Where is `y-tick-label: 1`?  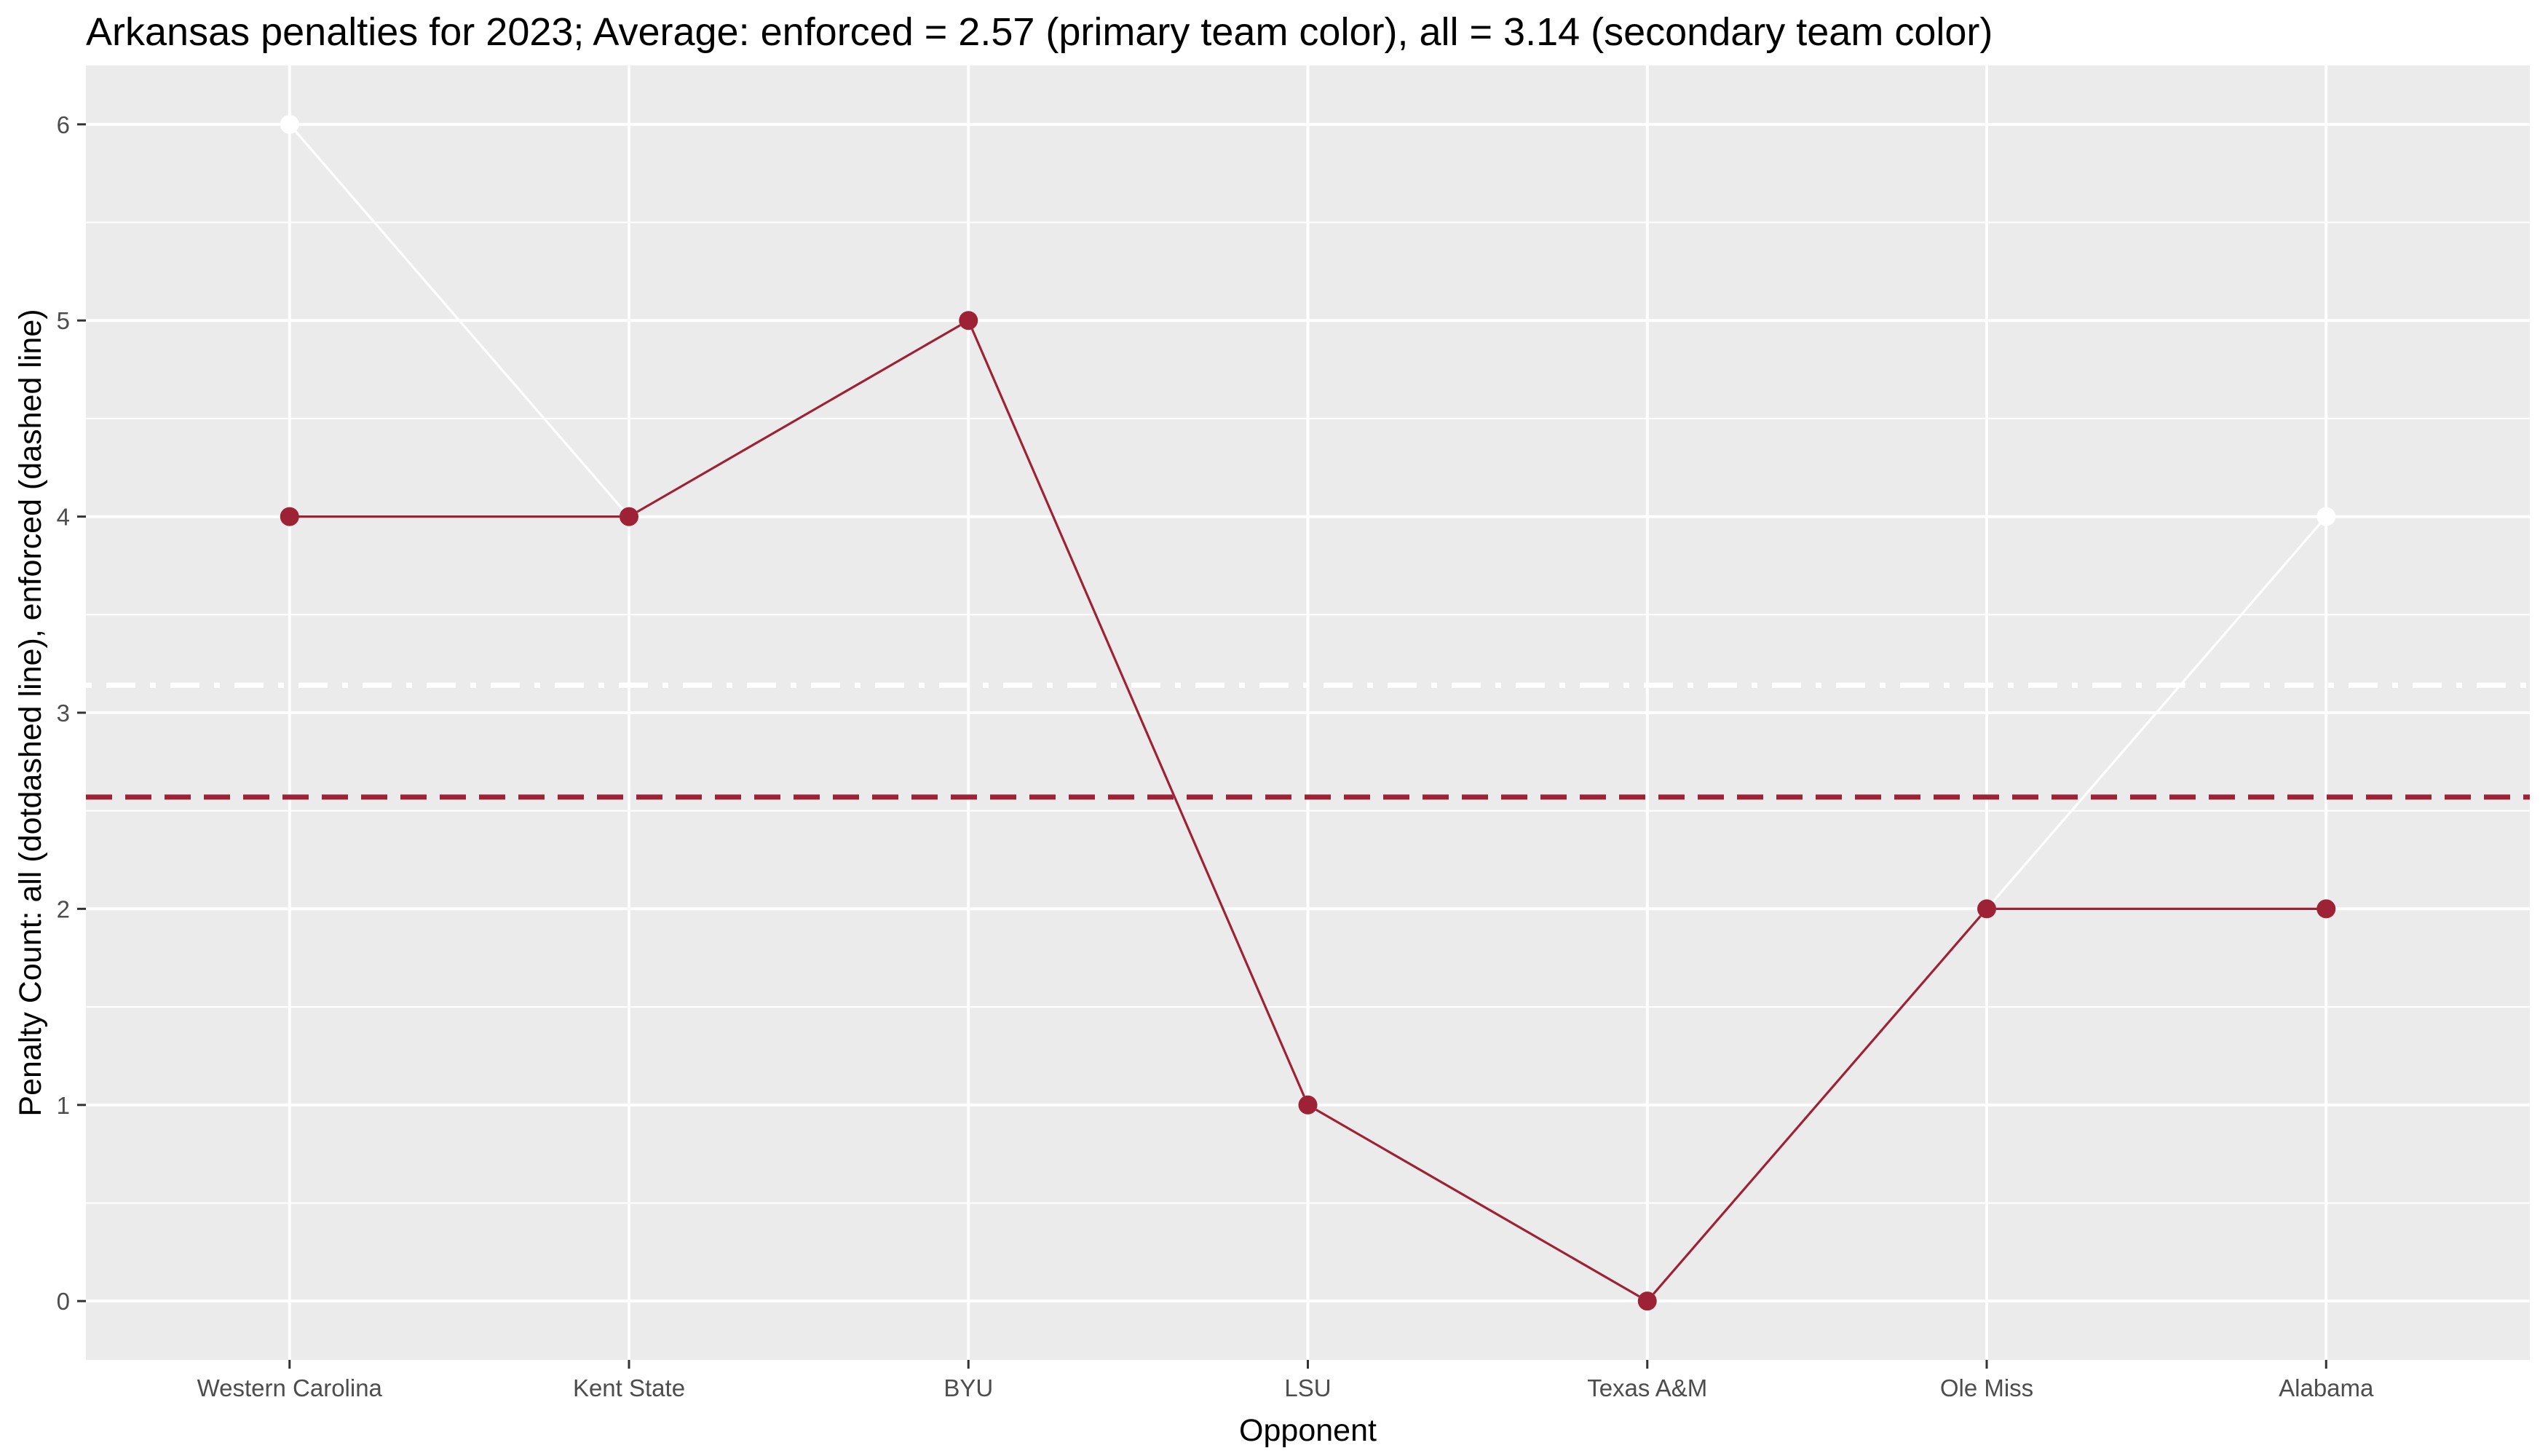
y-tick-label: 1 is located at coordinates (63, 1105).